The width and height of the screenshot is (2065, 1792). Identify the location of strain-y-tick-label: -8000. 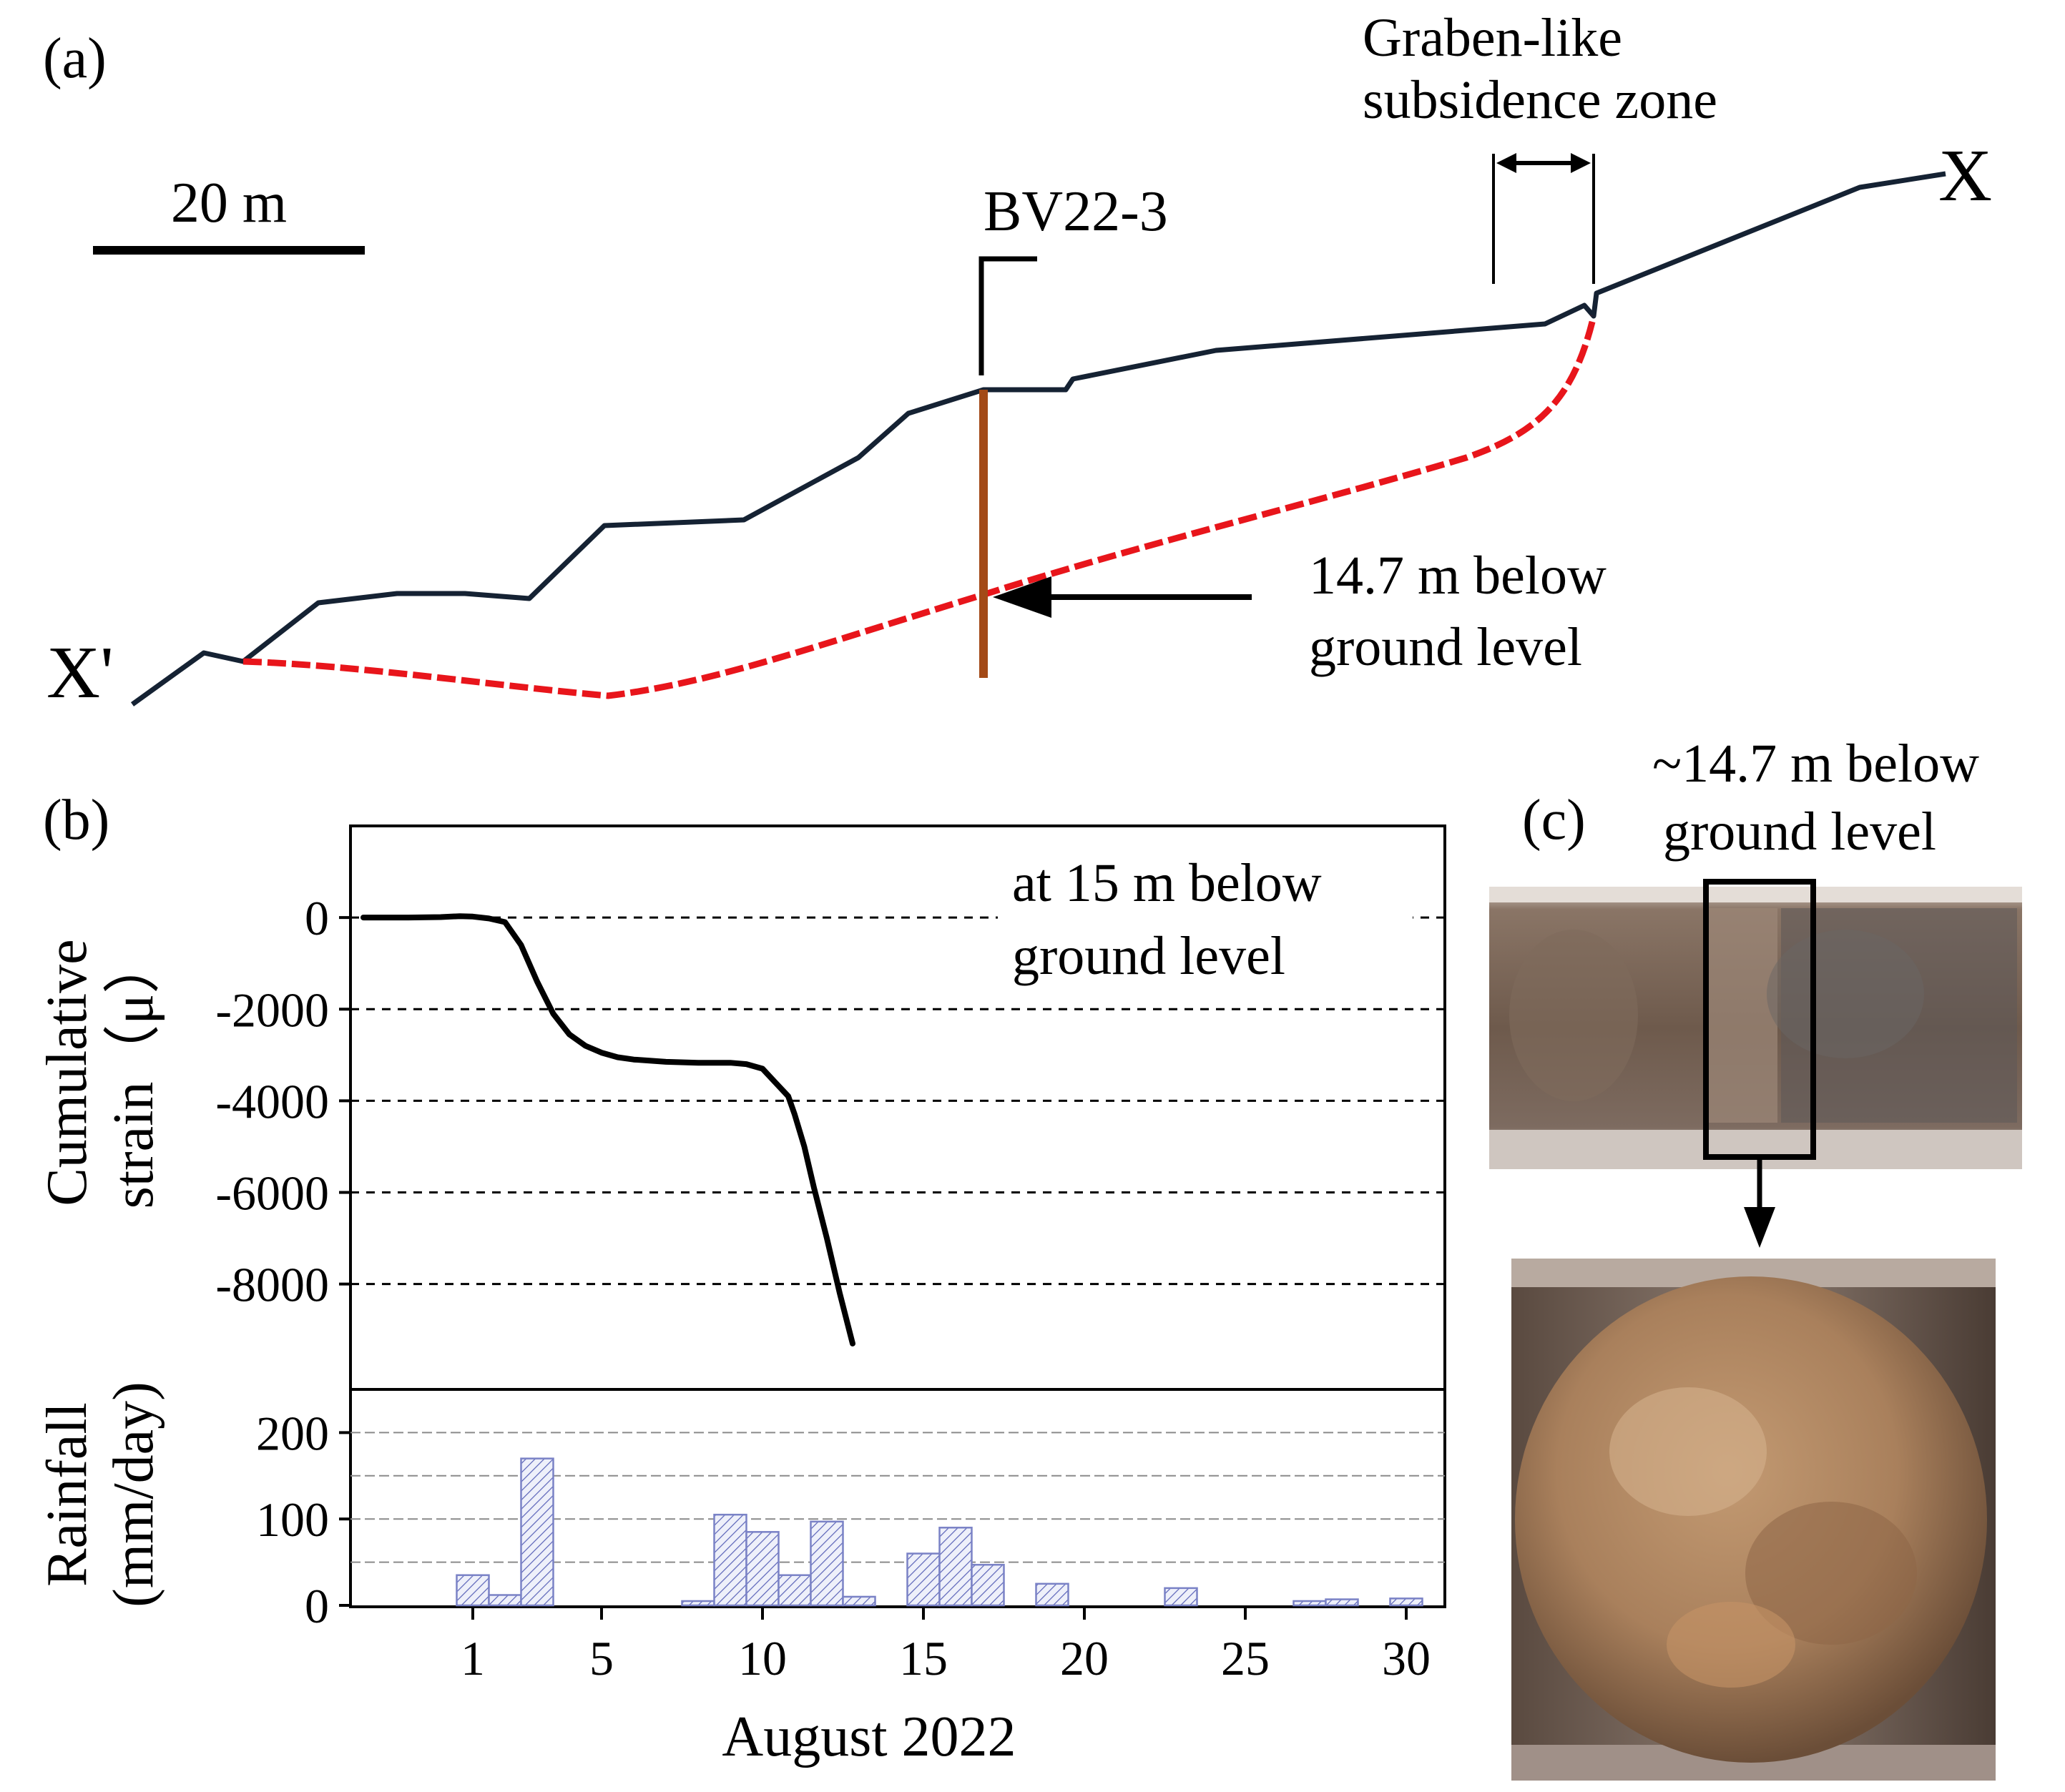
(272, 1285).